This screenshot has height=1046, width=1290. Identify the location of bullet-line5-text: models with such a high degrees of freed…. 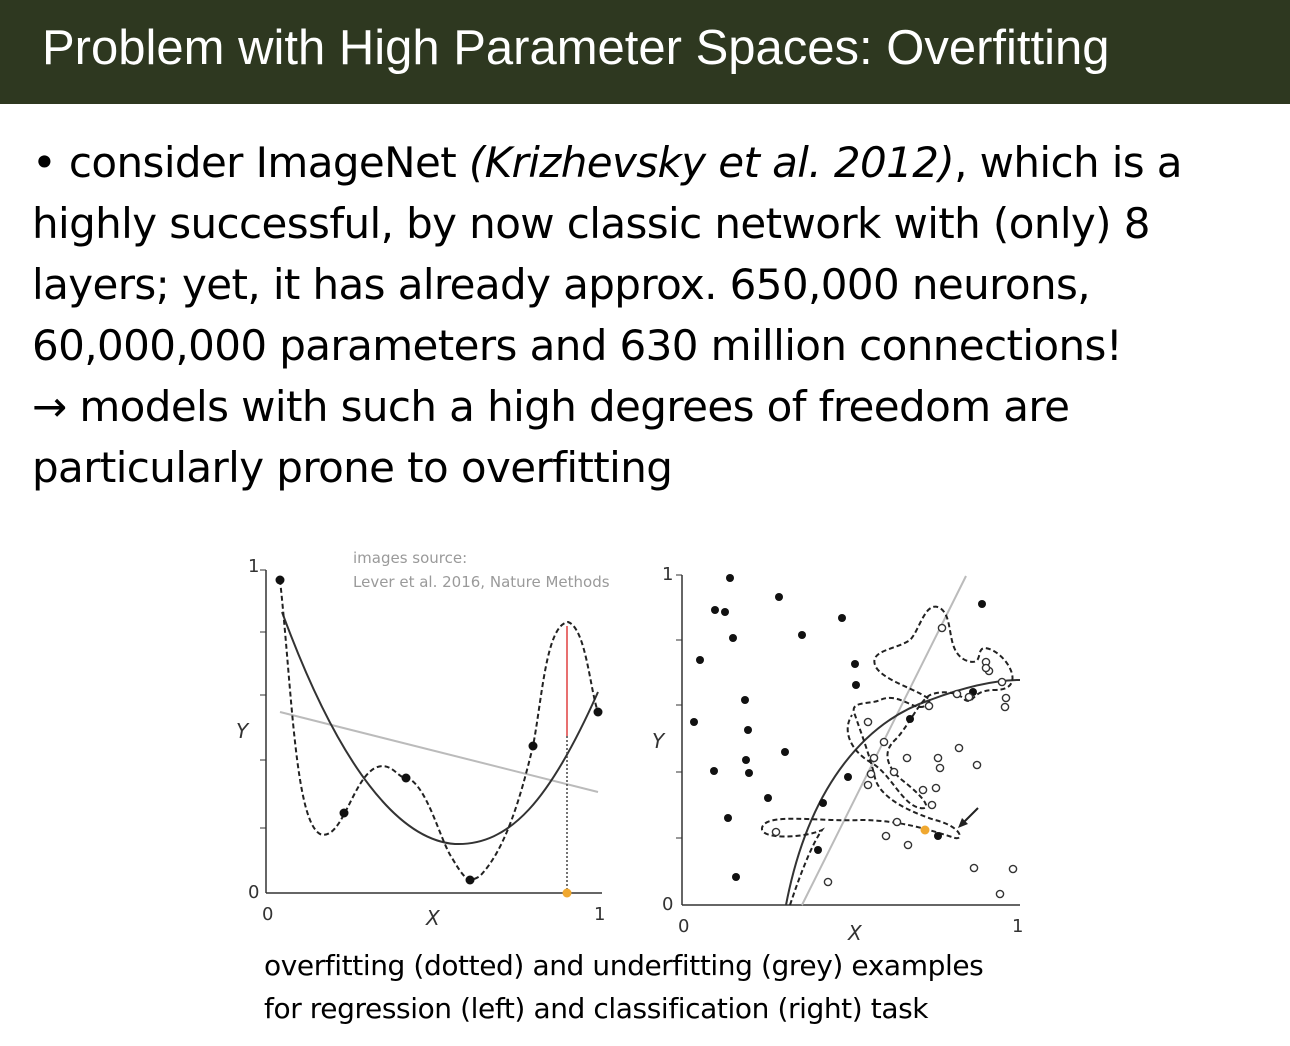
(568, 406).